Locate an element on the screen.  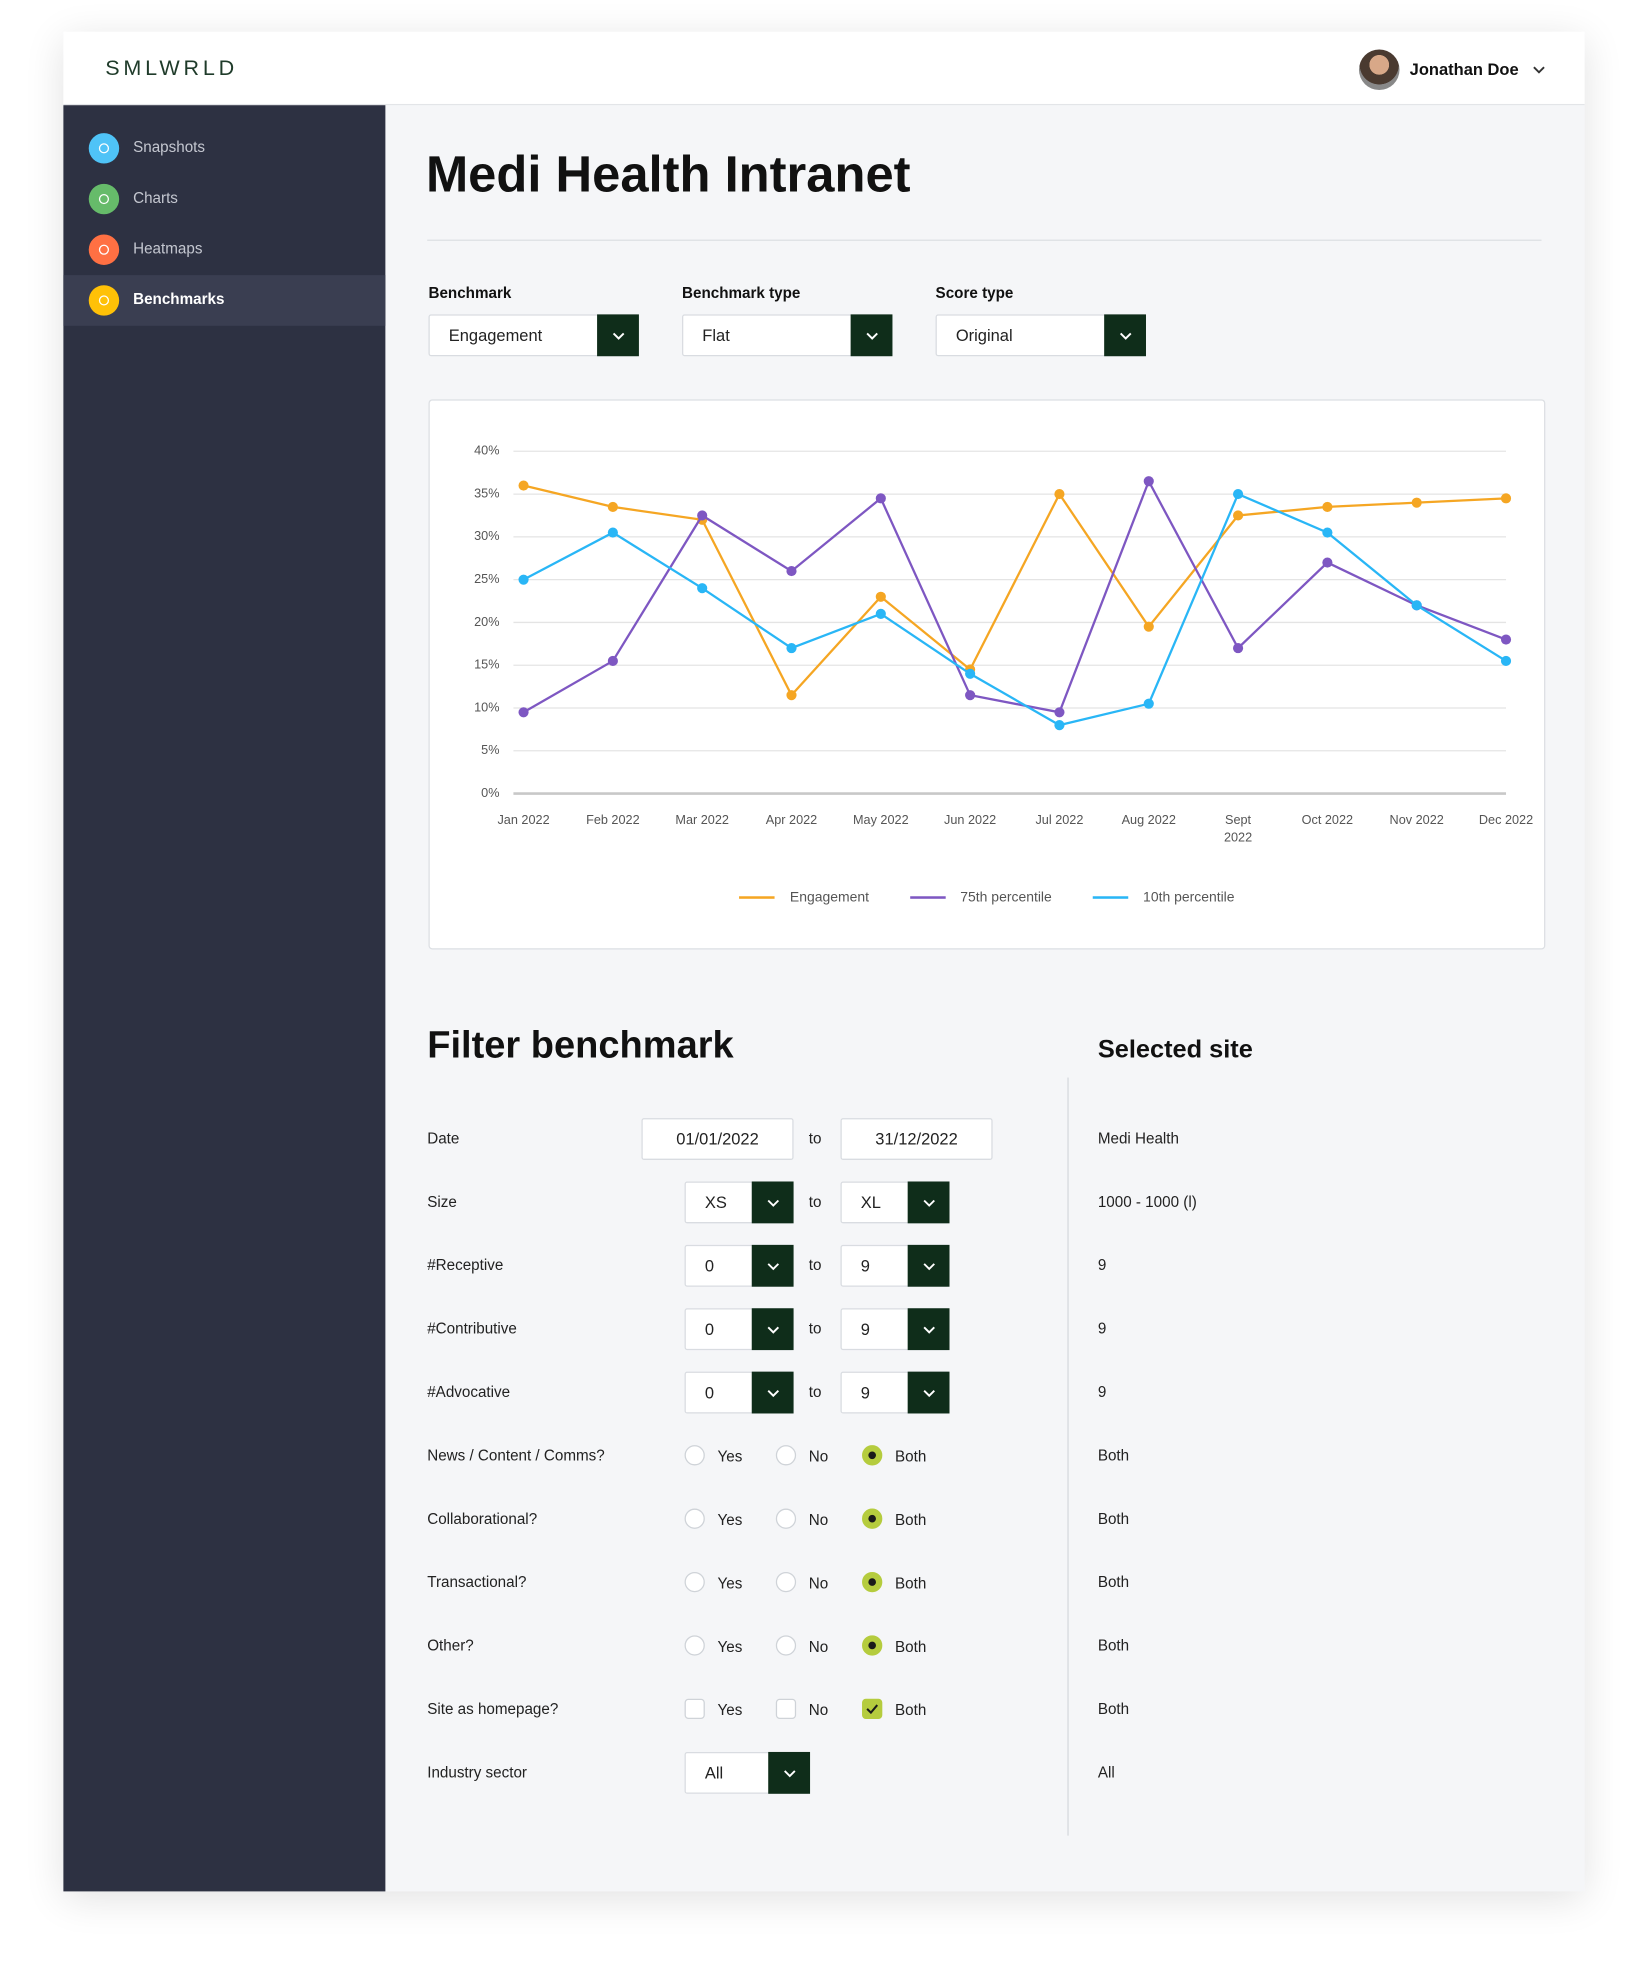
range-to: XL is located at coordinates (895, 1202).